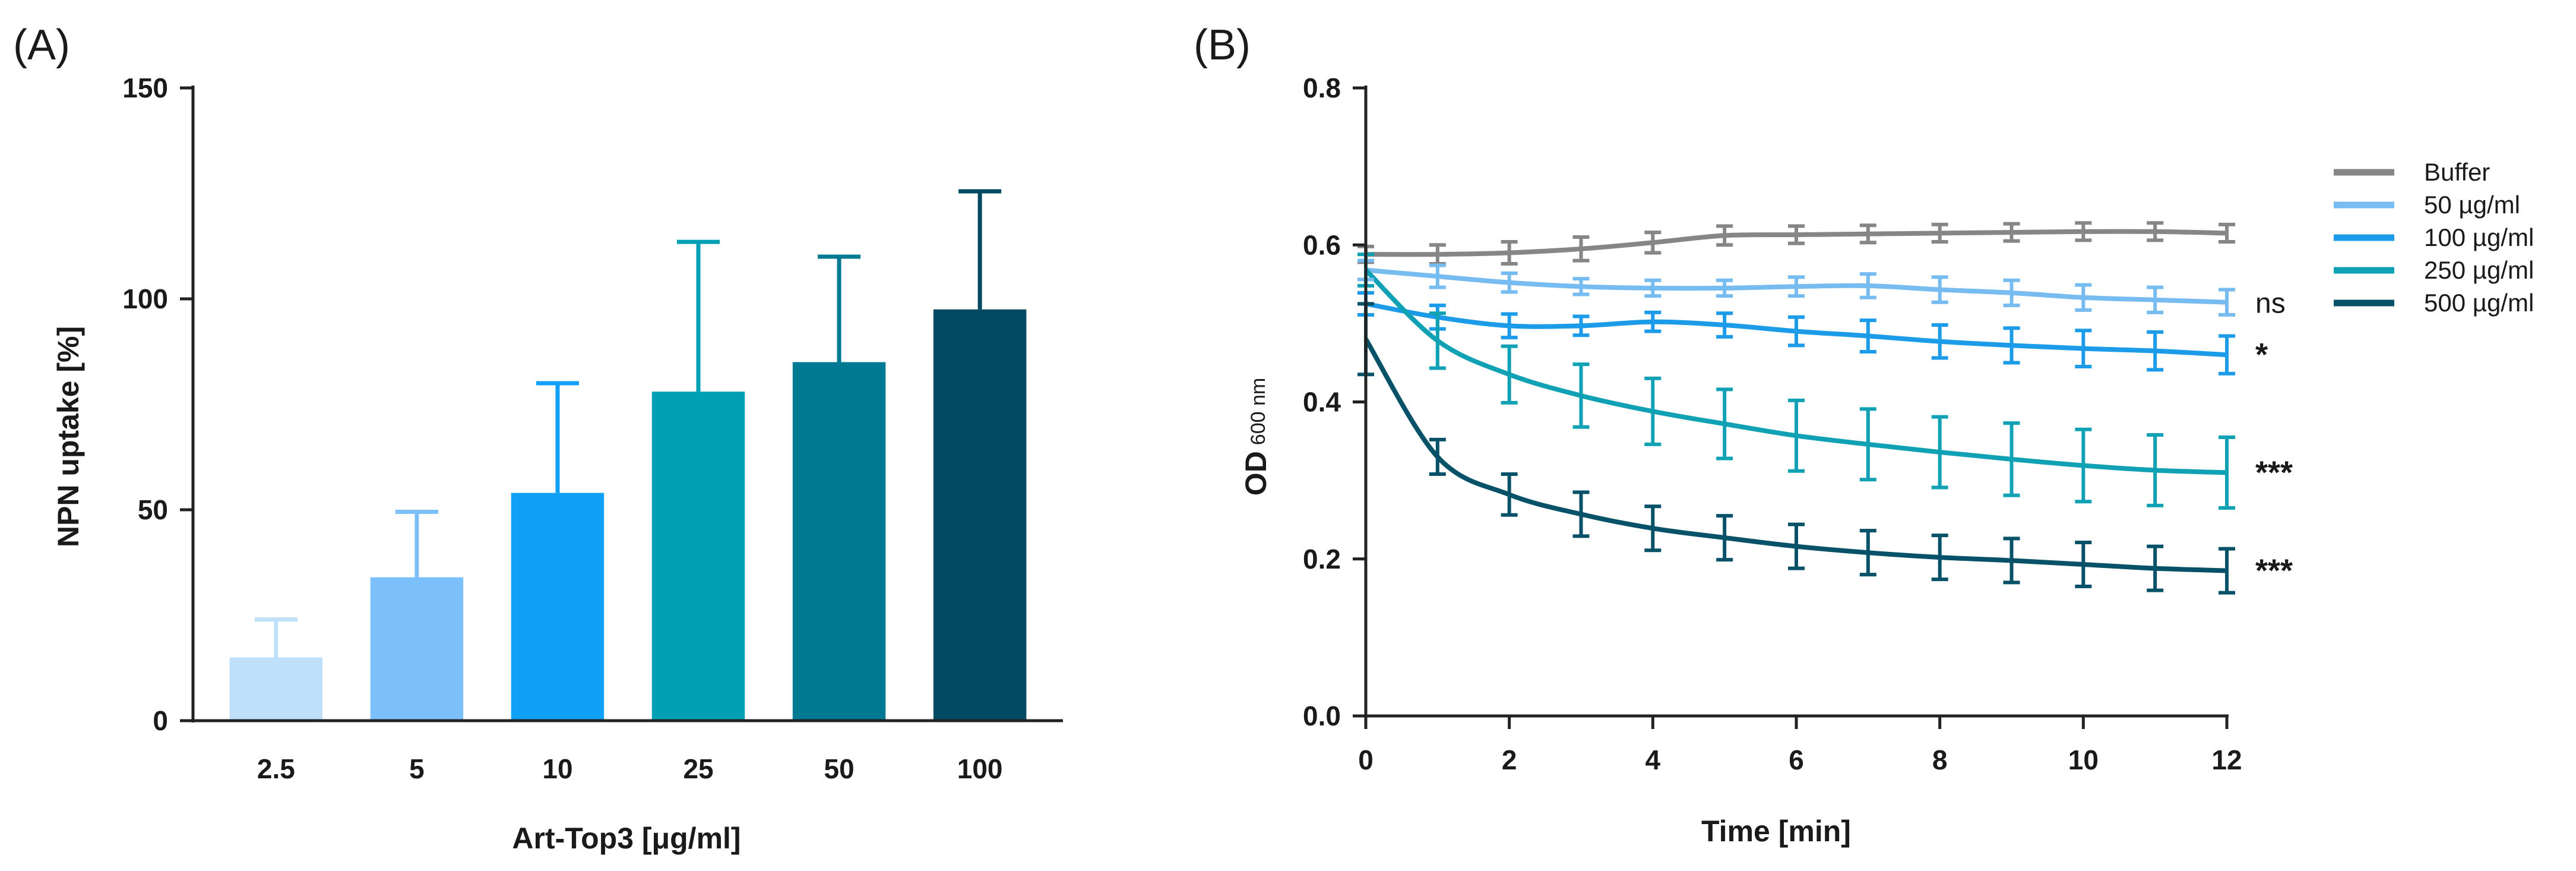 The height and width of the screenshot is (871, 2576). Describe the element at coordinates (417, 768) in the screenshot. I see `x-tick-label-5: 5` at that location.